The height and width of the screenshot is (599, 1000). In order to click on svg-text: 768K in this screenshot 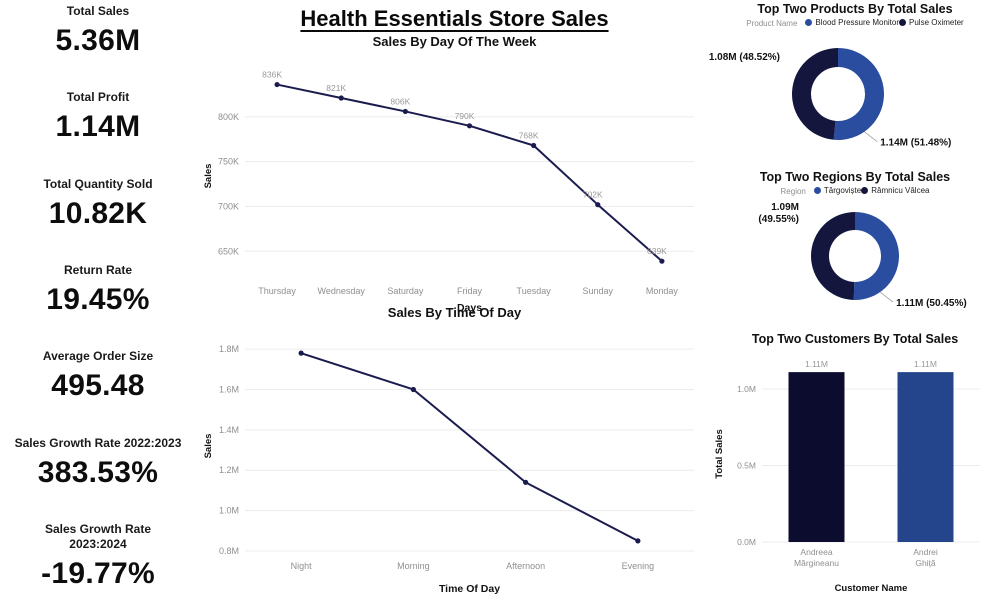, I will do `click(529, 136)`.